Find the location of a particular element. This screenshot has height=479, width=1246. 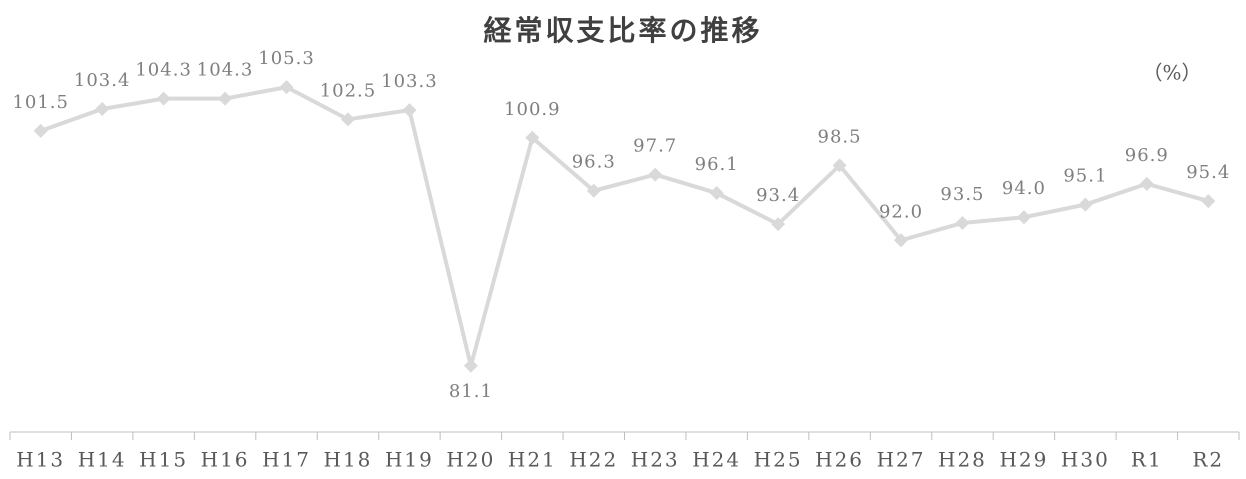

x-tick-label: H23 is located at coordinates (655, 460).